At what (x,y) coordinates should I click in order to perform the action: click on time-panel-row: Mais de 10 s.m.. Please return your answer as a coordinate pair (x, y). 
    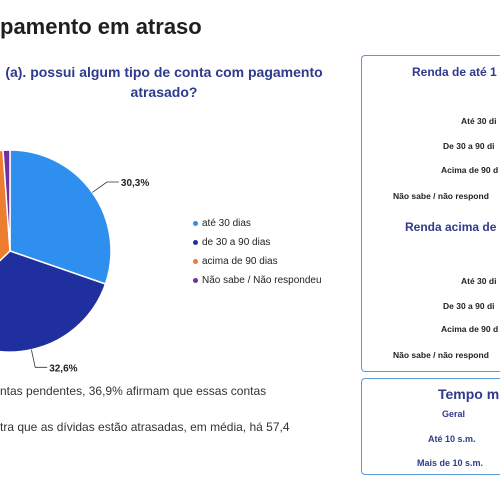
    Looking at the image, I should click on (450, 463).